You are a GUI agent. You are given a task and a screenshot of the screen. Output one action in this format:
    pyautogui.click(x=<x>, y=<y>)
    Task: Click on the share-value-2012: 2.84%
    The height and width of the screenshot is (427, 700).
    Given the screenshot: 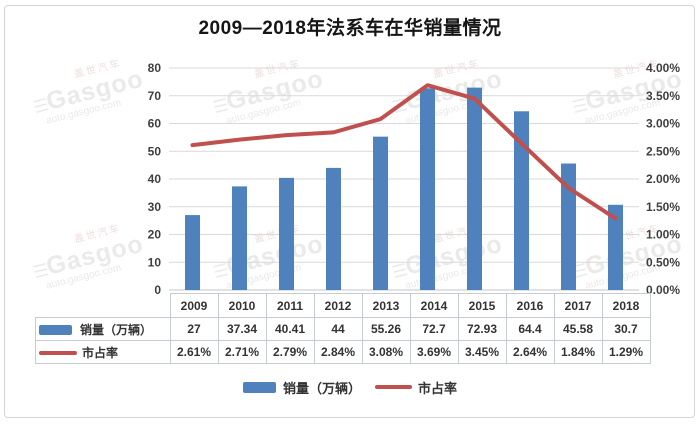 What is the action you would take?
    pyautogui.click(x=338, y=352)
    